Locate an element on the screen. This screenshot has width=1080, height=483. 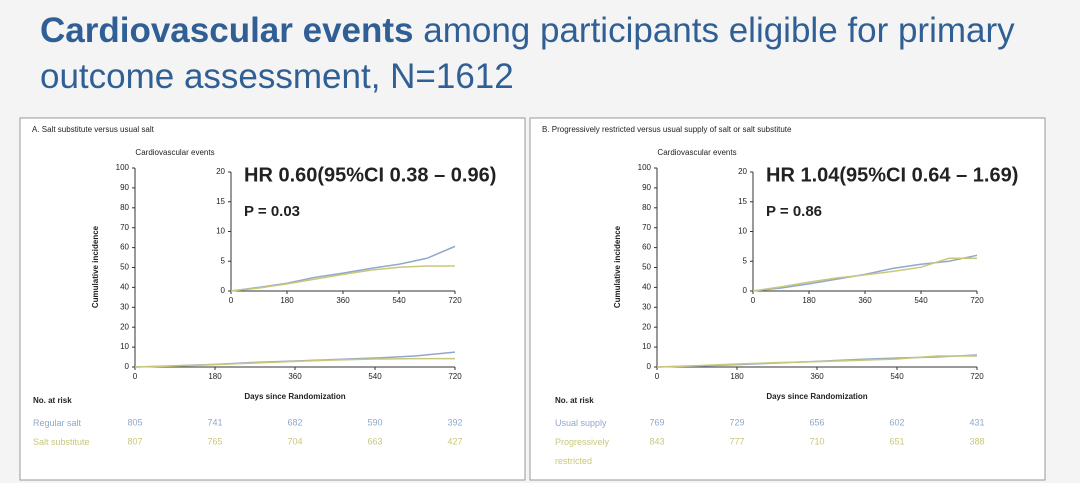
at-risk-number: 431 is located at coordinates (976, 422).